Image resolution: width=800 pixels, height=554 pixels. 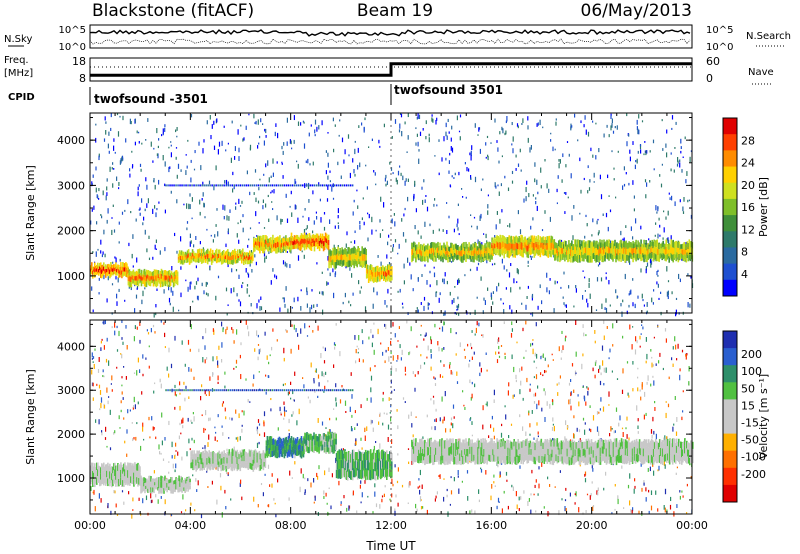 What do you see at coordinates (151, 99) in the screenshot?
I see `cpid-mode-1: twofsound -3501` at bounding box center [151, 99].